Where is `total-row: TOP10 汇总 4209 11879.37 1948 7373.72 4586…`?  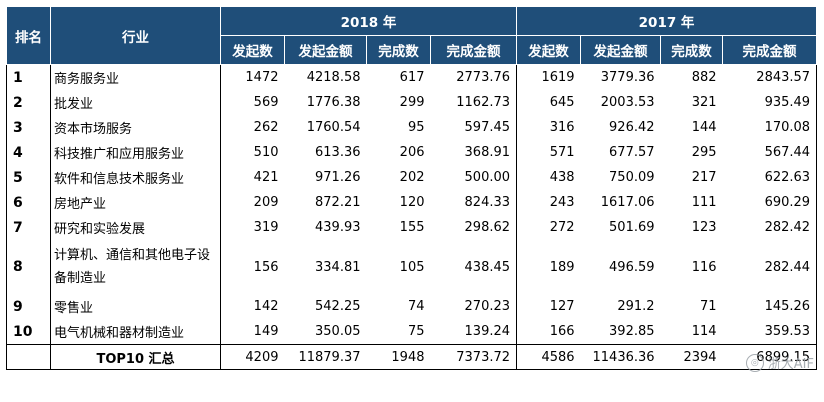
total-row: TOP10 汇总 4209 11879.37 1948 7373.72 4586… is located at coordinates (412, 357).